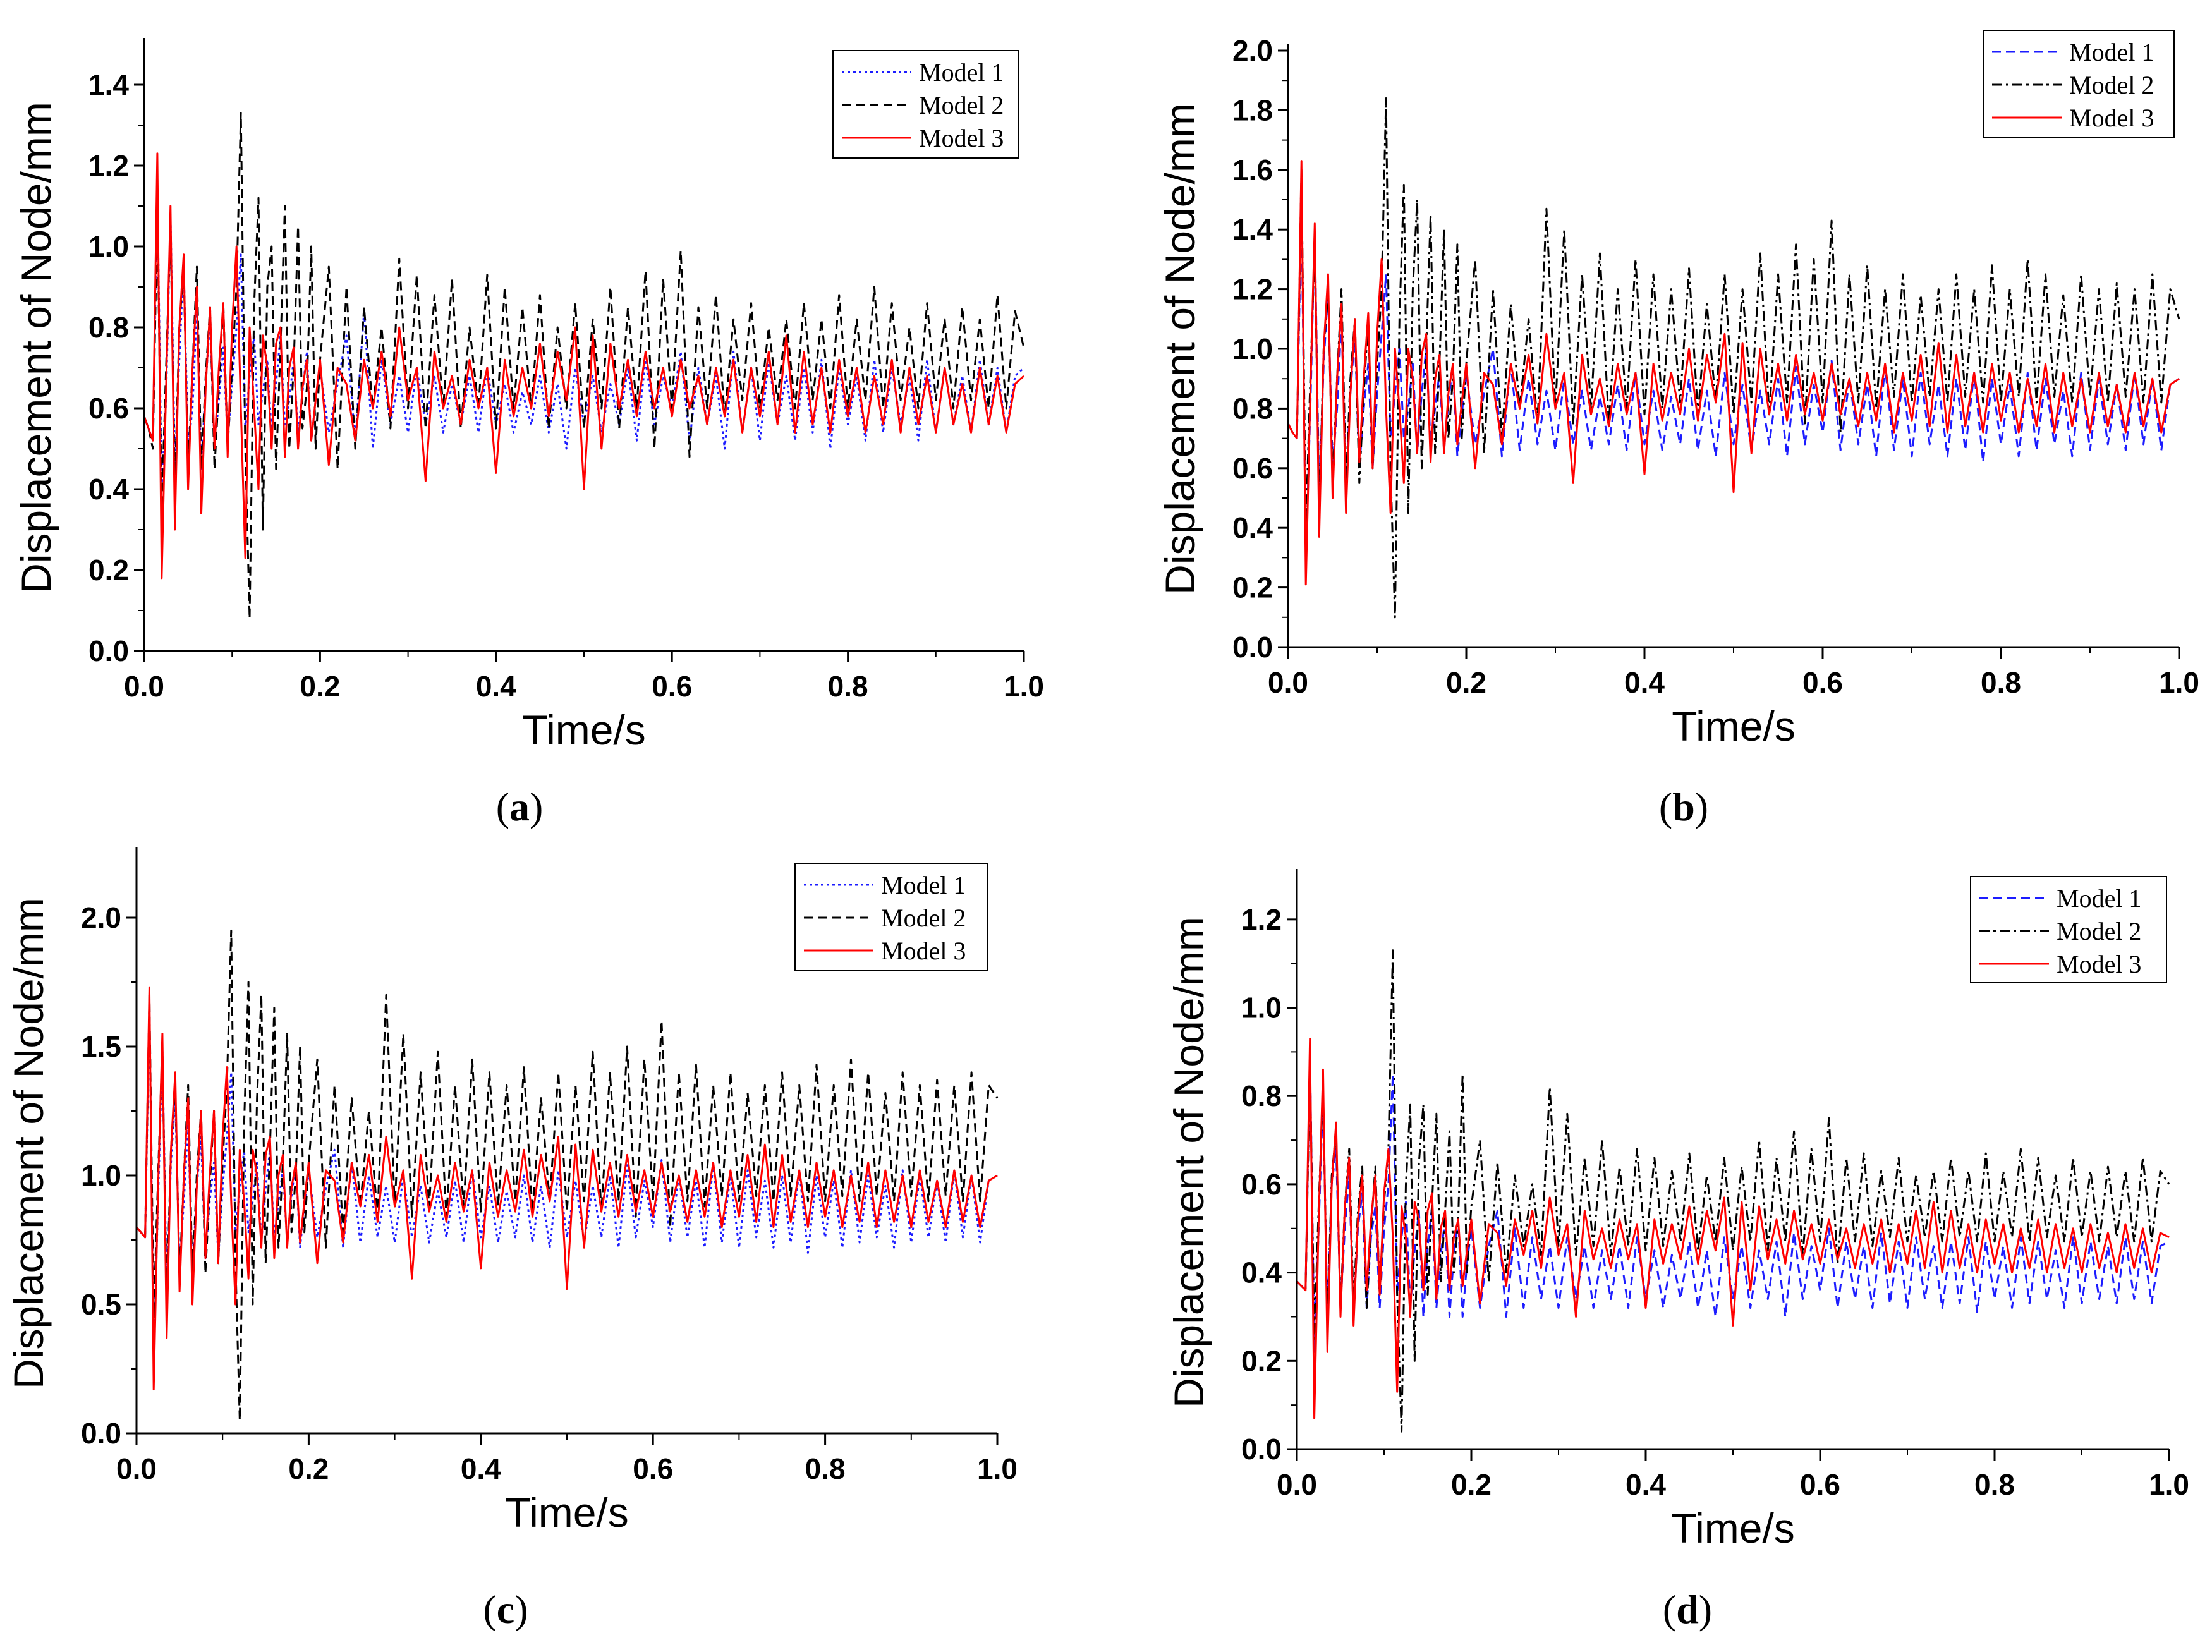 The height and width of the screenshot is (1652, 2212). I want to click on panel-caption: (a), so click(520, 806).